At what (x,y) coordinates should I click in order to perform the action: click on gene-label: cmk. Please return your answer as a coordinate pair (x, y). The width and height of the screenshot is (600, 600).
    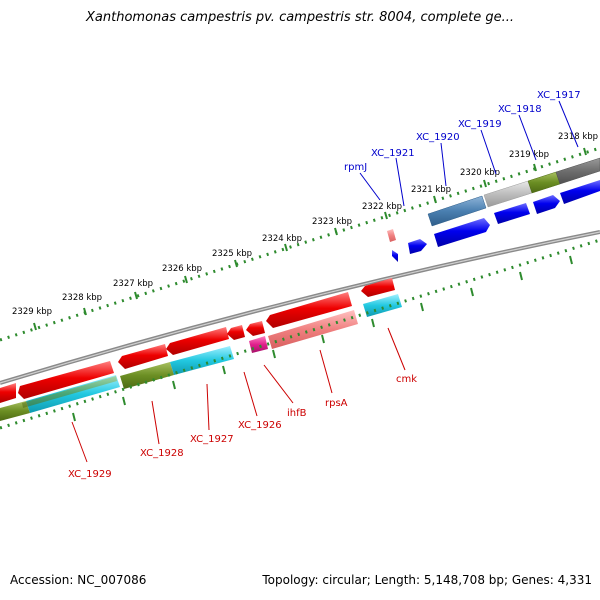
    Looking at the image, I should click on (406, 379).